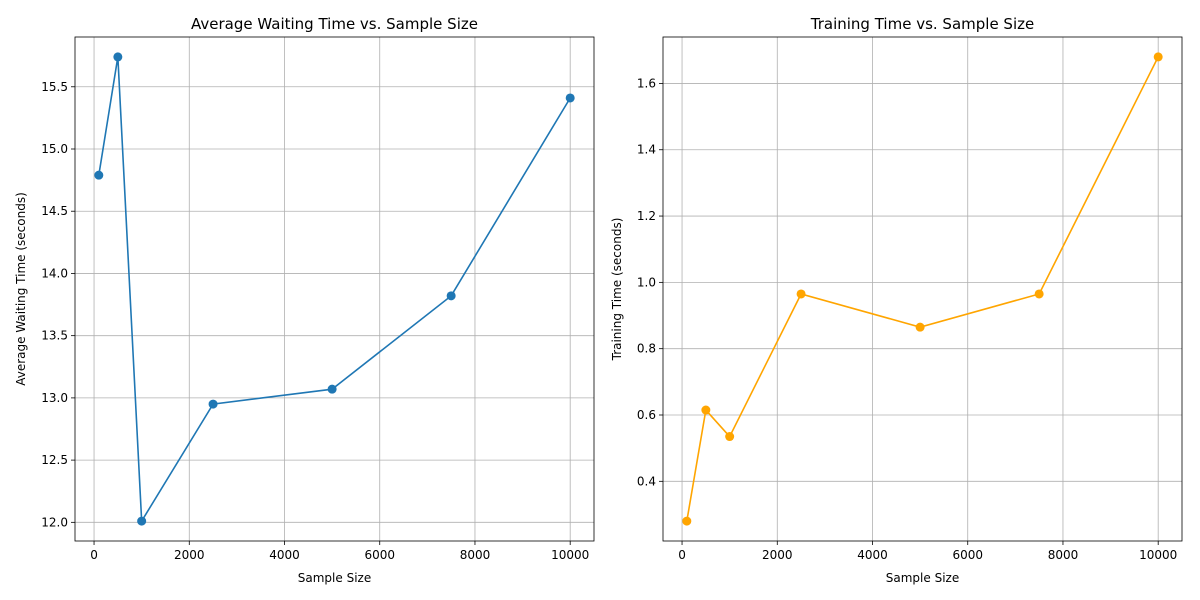 This screenshot has height=600, width=1200. What do you see at coordinates (646, 349) in the screenshot?
I see `y-tick-label: 0.8` at bounding box center [646, 349].